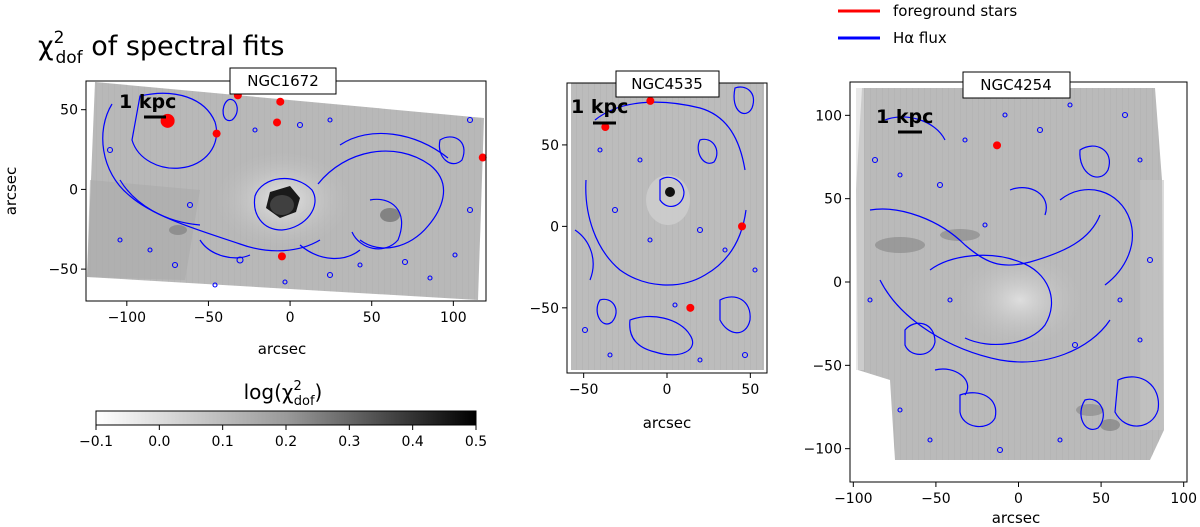  I want to click on scale-label-ngc4535: 1 kpc, so click(599, 107).